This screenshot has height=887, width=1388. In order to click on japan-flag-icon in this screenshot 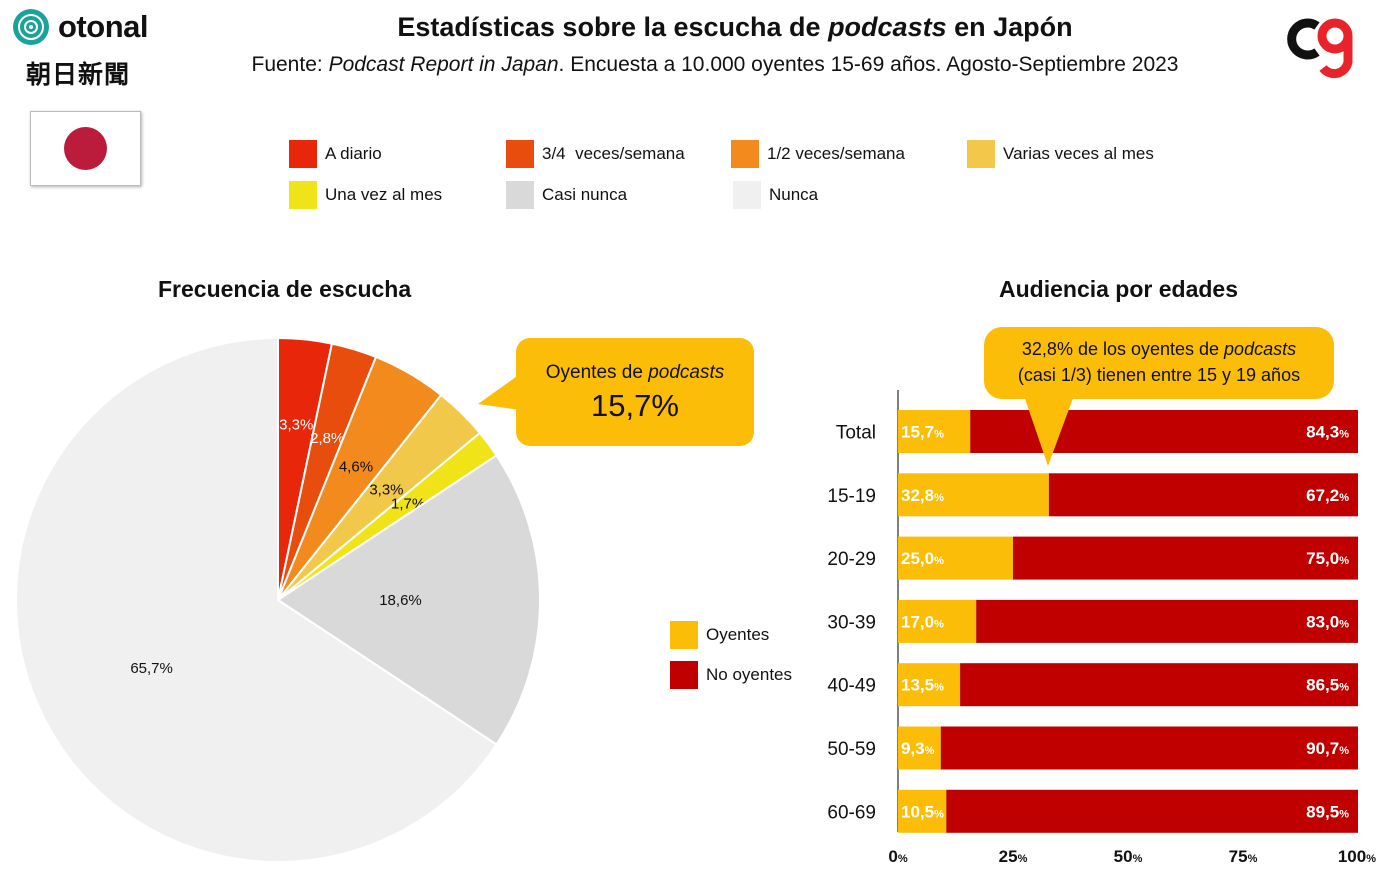, I will do `click(85, 148)`.